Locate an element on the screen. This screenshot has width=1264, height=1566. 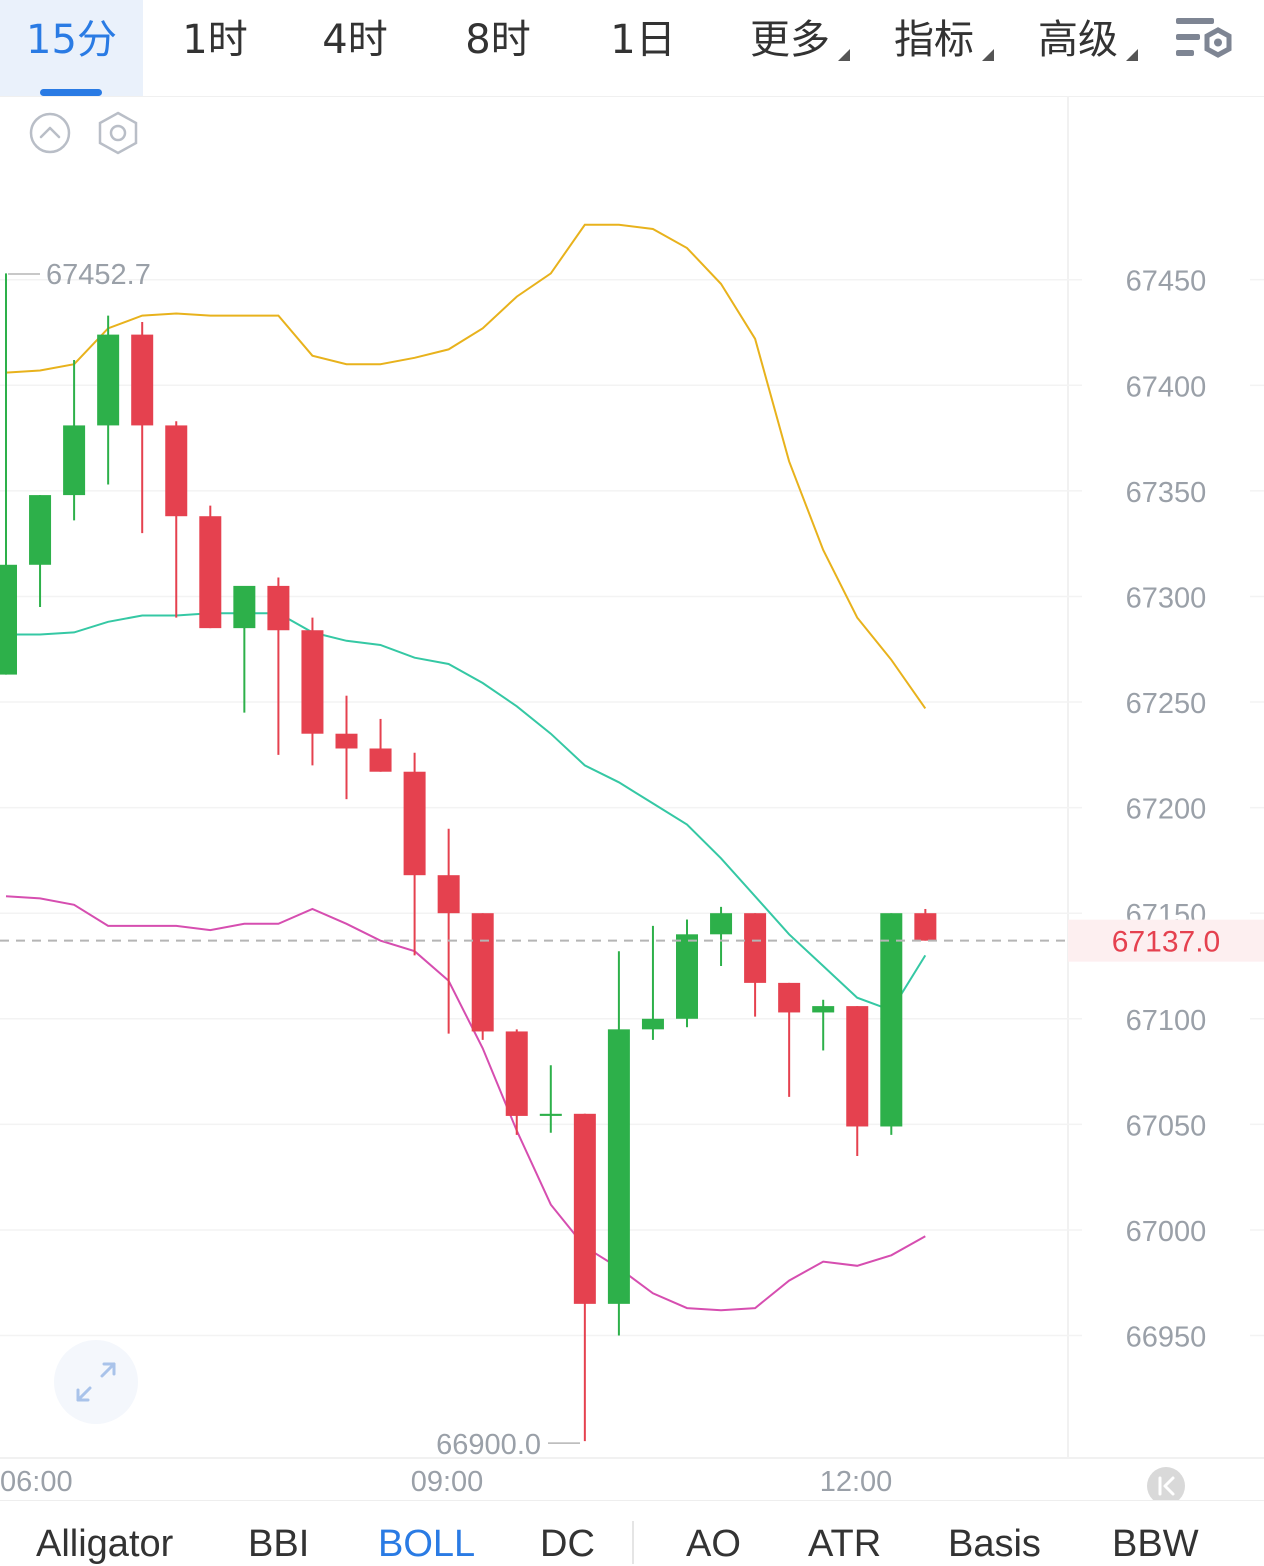
last-price-label: 67137.0 is located at coordinates (1166, 942).